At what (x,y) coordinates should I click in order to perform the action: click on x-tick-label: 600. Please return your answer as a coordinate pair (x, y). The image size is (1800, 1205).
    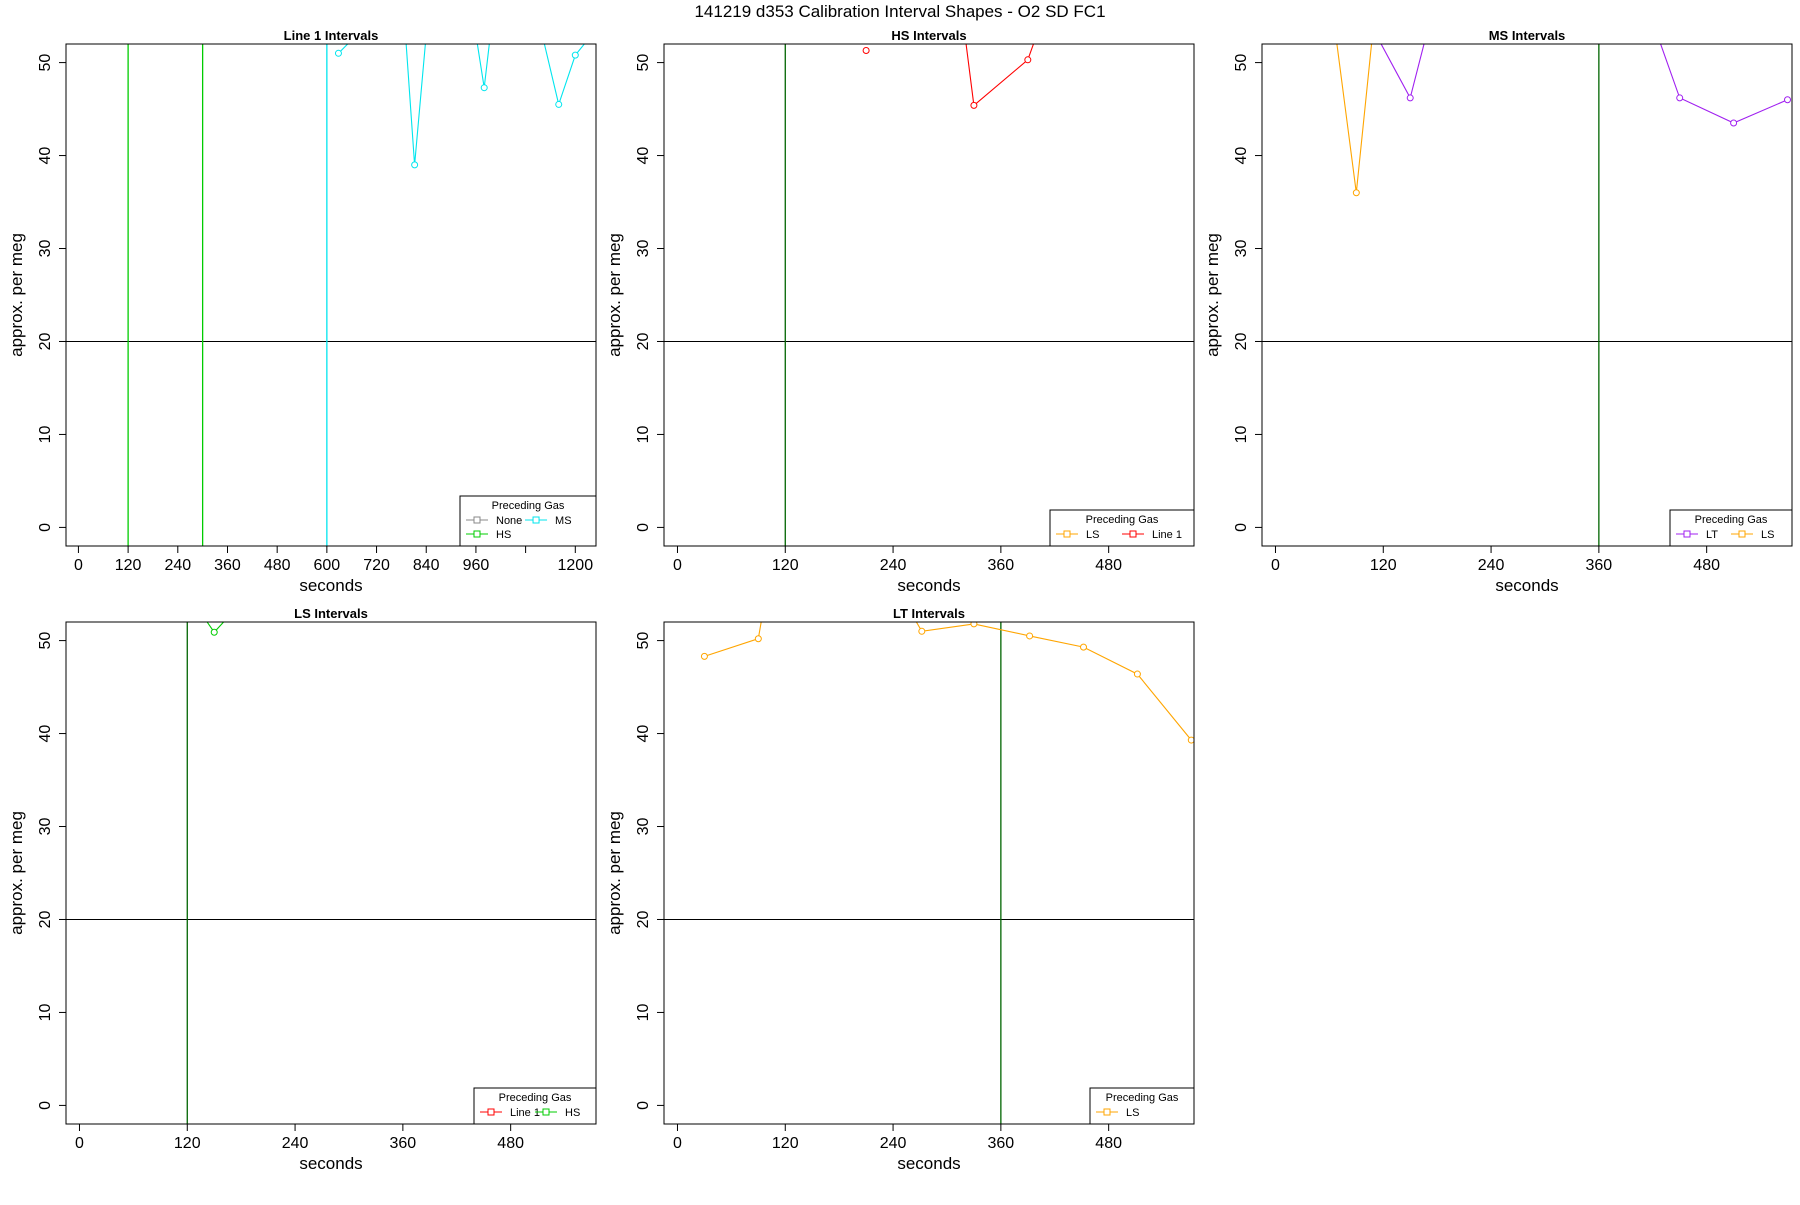
    Looking at the image, I should click on (327, 565).